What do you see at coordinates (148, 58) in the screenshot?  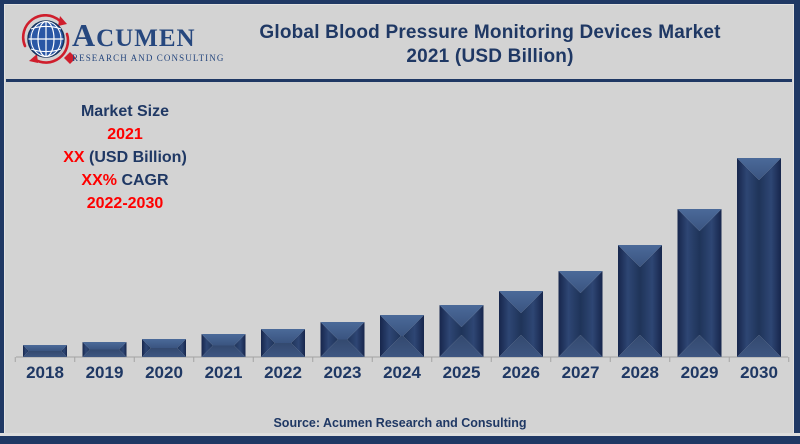 I see `logo-subtitle: RESEARCH AND CONSULTING` at bounding box center [148, 58].